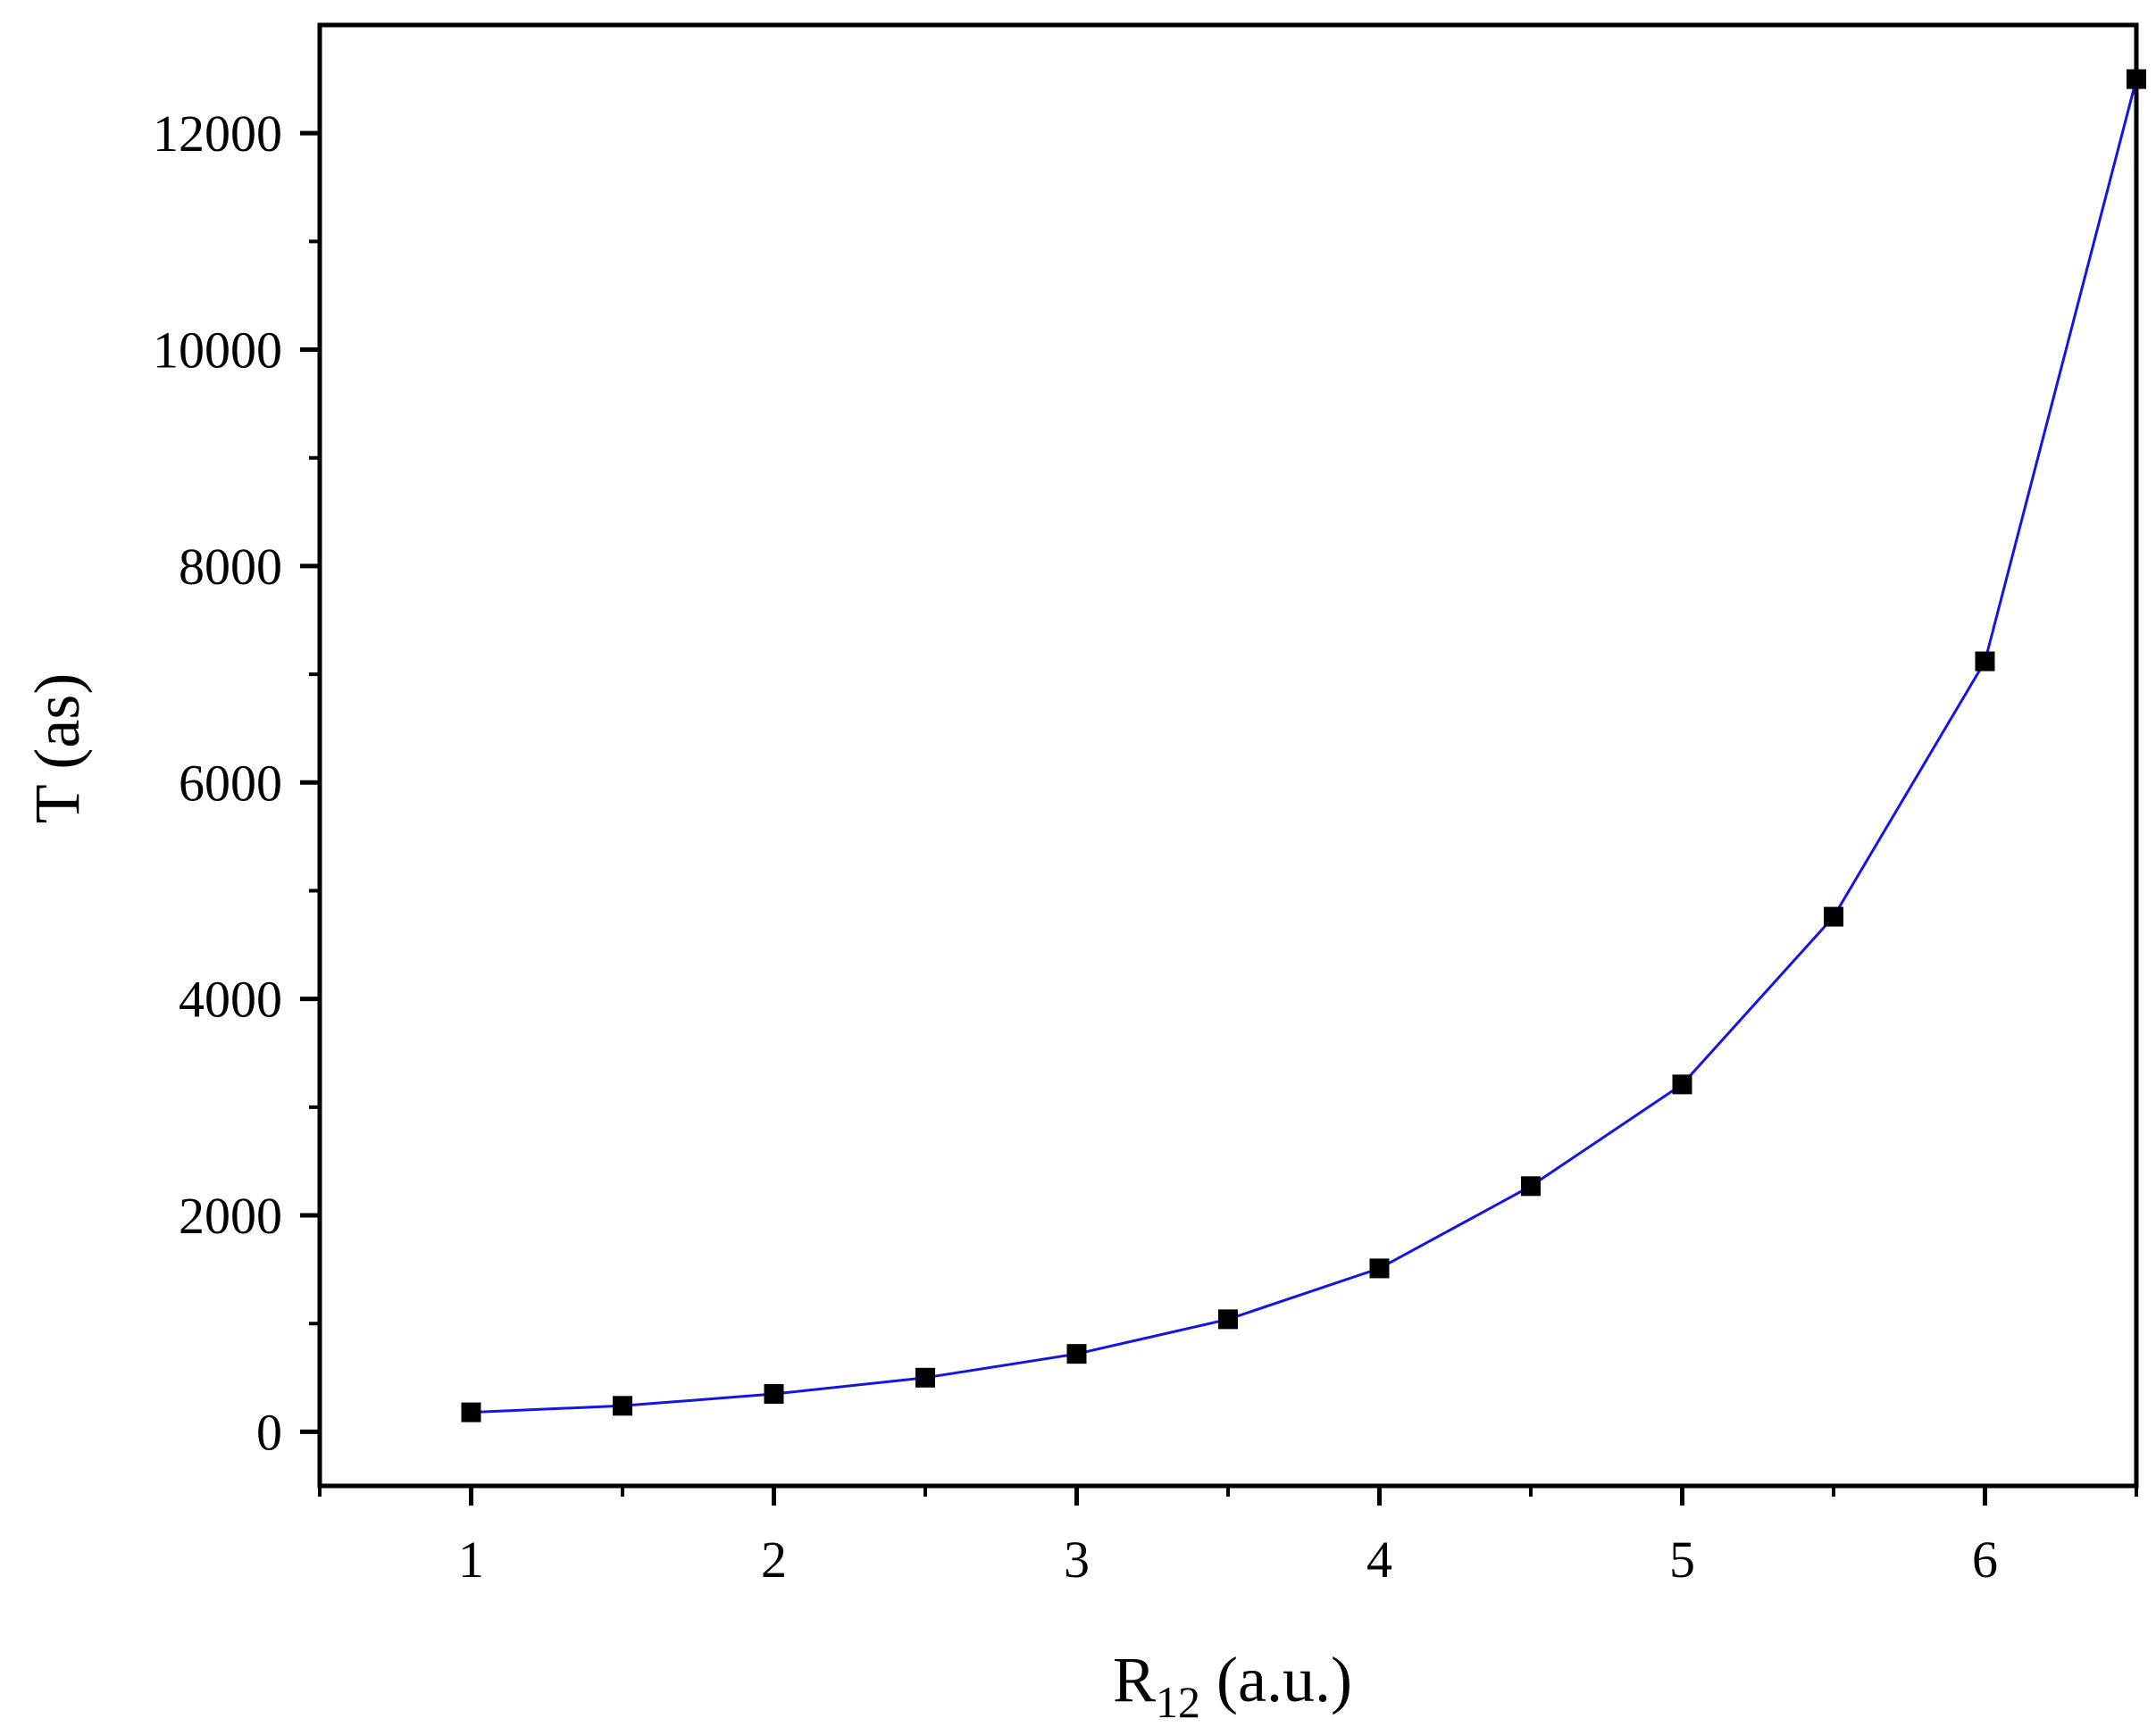  Describe the element at coordinates (471, 1560) in the screenshot. I see `x-tick-label: 1` at that location.